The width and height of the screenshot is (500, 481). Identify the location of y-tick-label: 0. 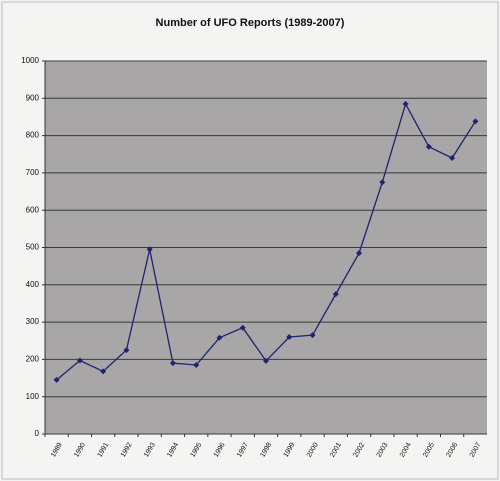
(37, 433).